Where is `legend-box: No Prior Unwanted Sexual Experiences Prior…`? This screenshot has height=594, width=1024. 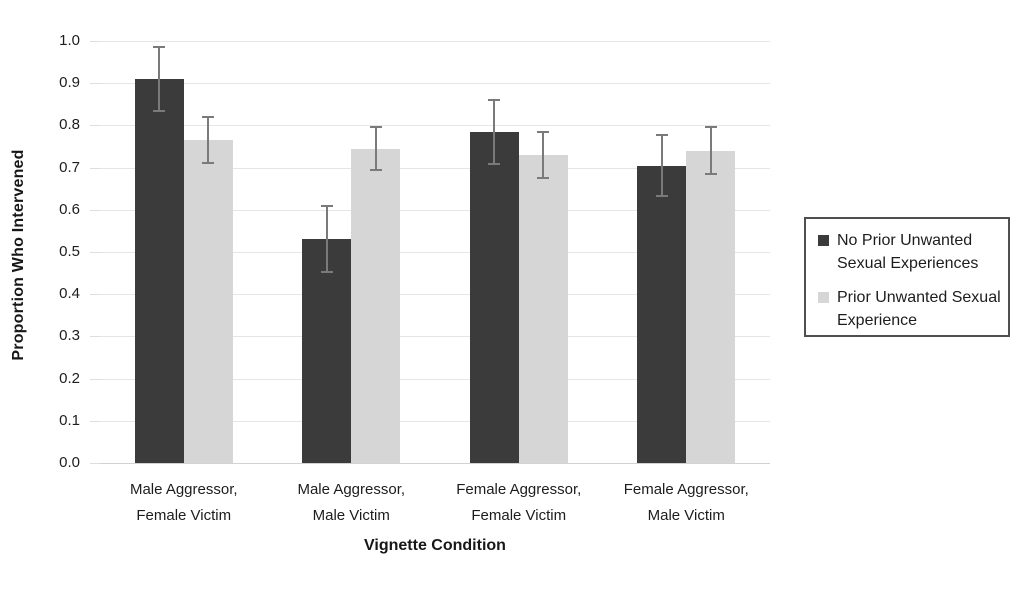 legend-box: No Prior Unwanted Sexual Experiences Prior… is located at coordinates (907, 277).